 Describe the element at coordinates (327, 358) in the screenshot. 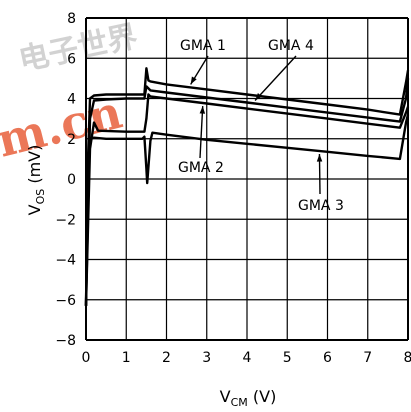

I see `x-tick-label: 6` at that location.